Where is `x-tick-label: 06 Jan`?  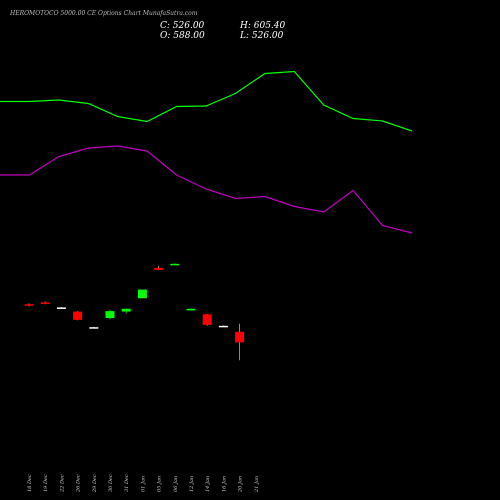 x-tick-label: 06 Jan is located at coordinates (176, 484).